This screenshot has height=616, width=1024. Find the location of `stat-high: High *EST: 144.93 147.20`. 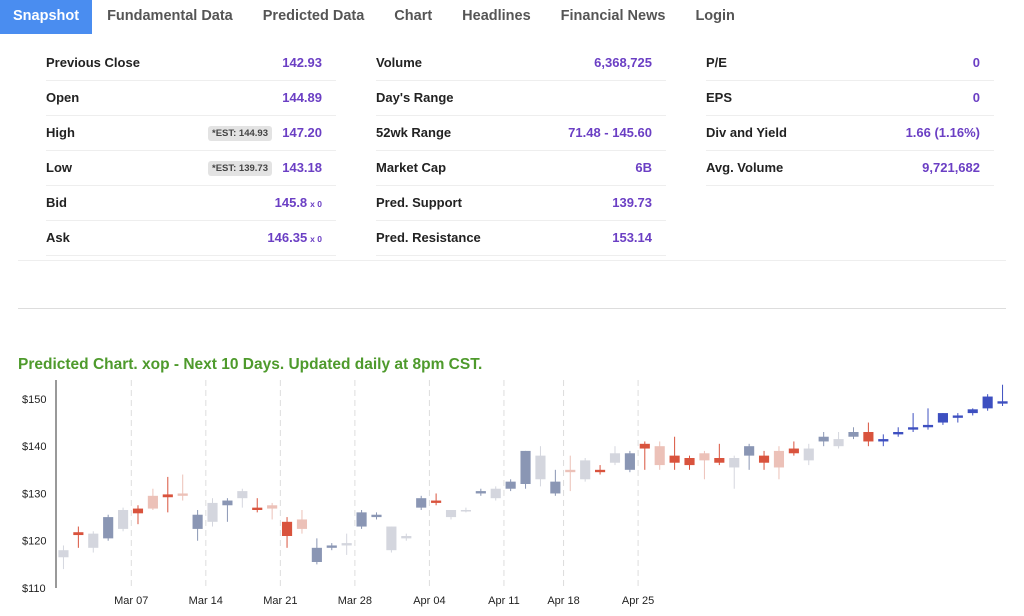

stat-high: High *EST: 144.93 147.20 is located at coordinates (191, 133).